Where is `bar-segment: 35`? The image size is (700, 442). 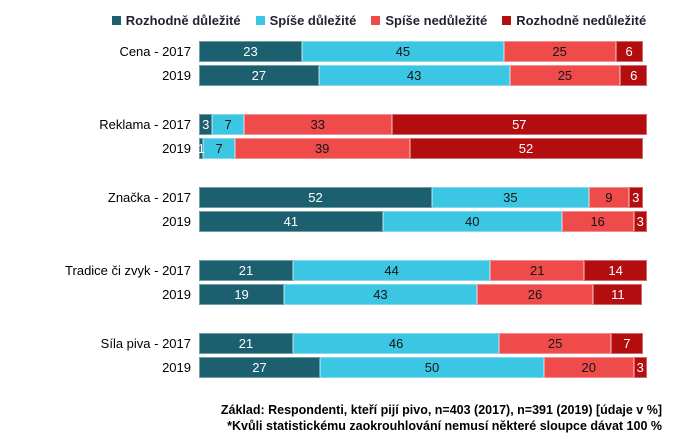
bar-segment: 35 is located at coordinates (510, 197).